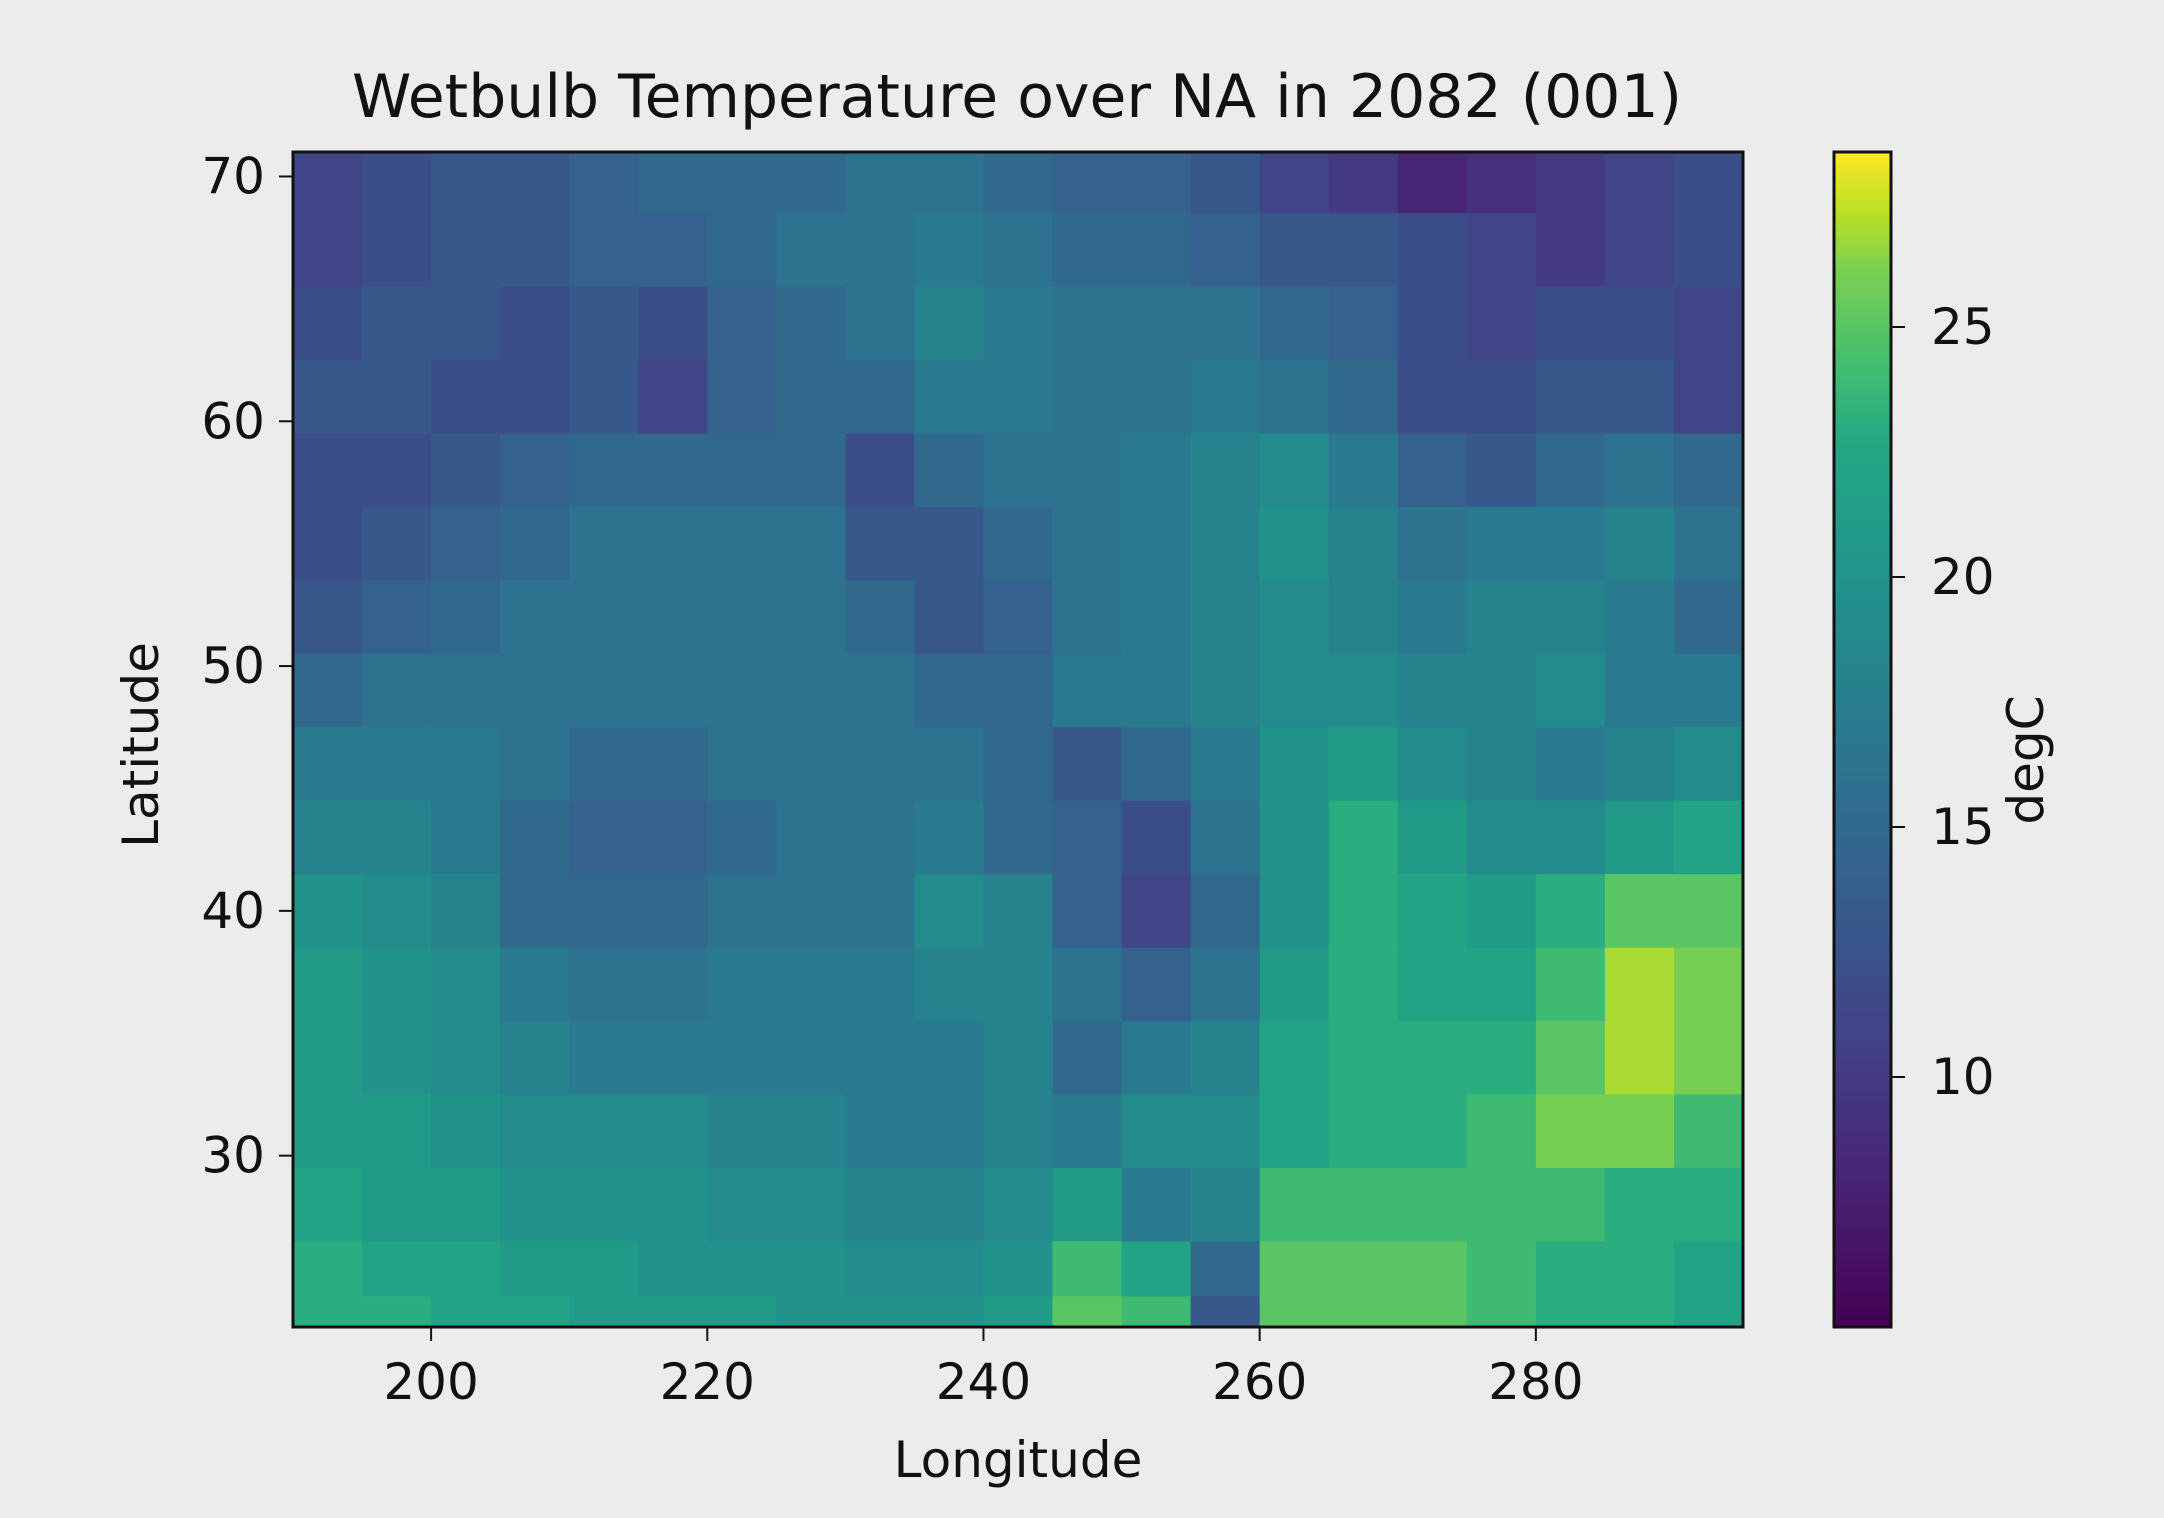 This screenshot has width=2164, height=1518. Describe the element at coordinates (1963, 327) in the screenshot. I see `colorbar-tick-label: 25` at that location.